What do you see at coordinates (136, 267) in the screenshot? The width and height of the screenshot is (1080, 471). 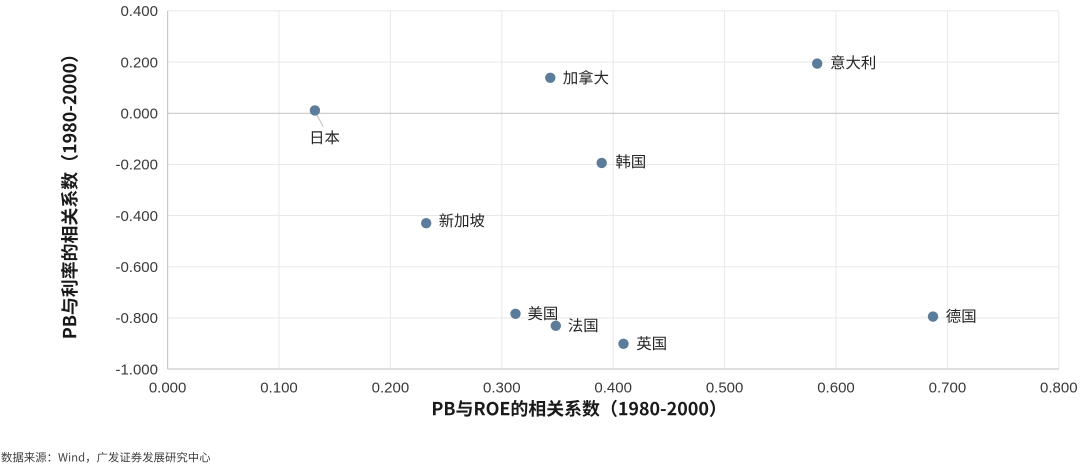 I see `svg-text: -0.600` at bounding box center [136, 267].